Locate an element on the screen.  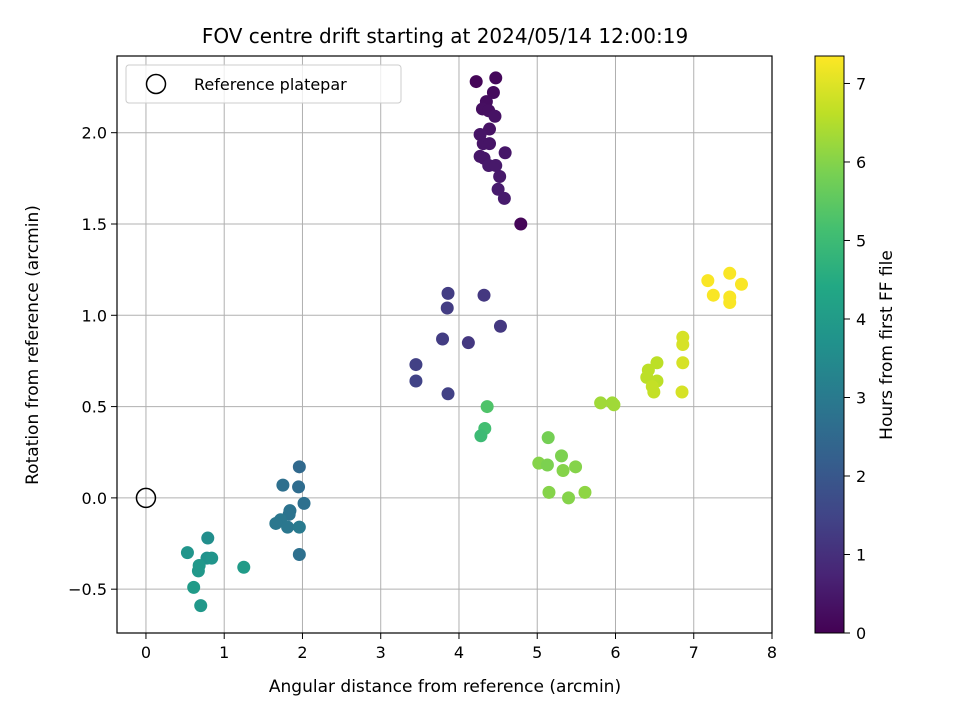
x-tick-label: 5 is located at coordinates (537, 652).